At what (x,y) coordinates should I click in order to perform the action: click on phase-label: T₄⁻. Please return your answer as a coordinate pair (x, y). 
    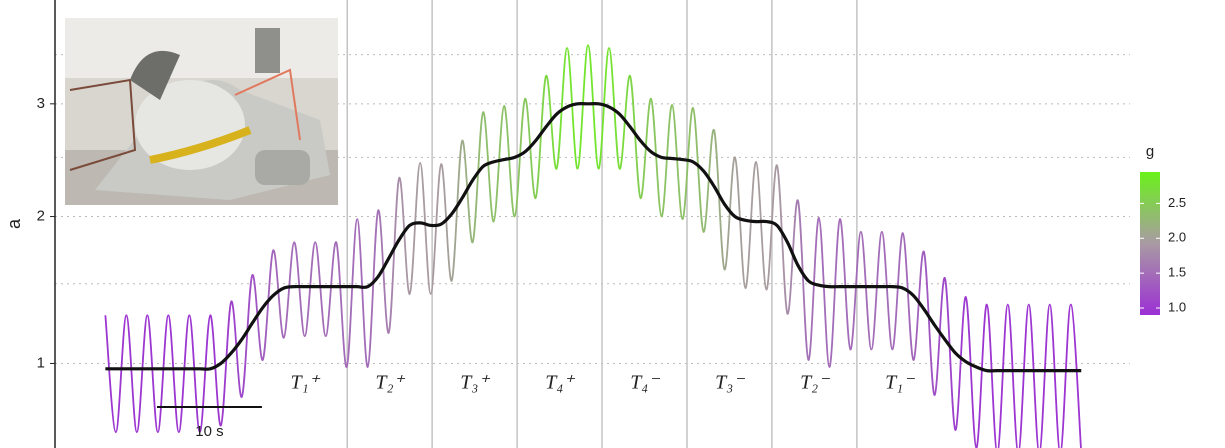
    Looking at the image, I should click on (645, 383).